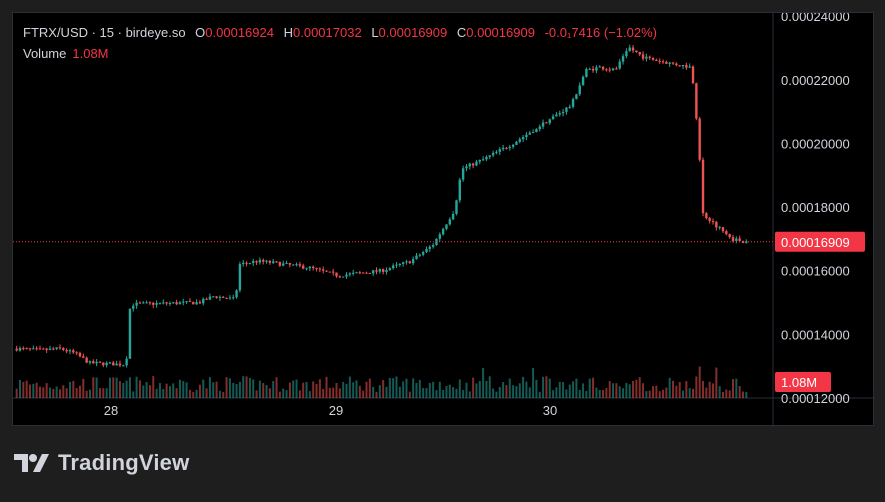  Describe the element at coordinates (815, 18) in the screenshot. I see `price-tick-label: 0.00024000` at that location.